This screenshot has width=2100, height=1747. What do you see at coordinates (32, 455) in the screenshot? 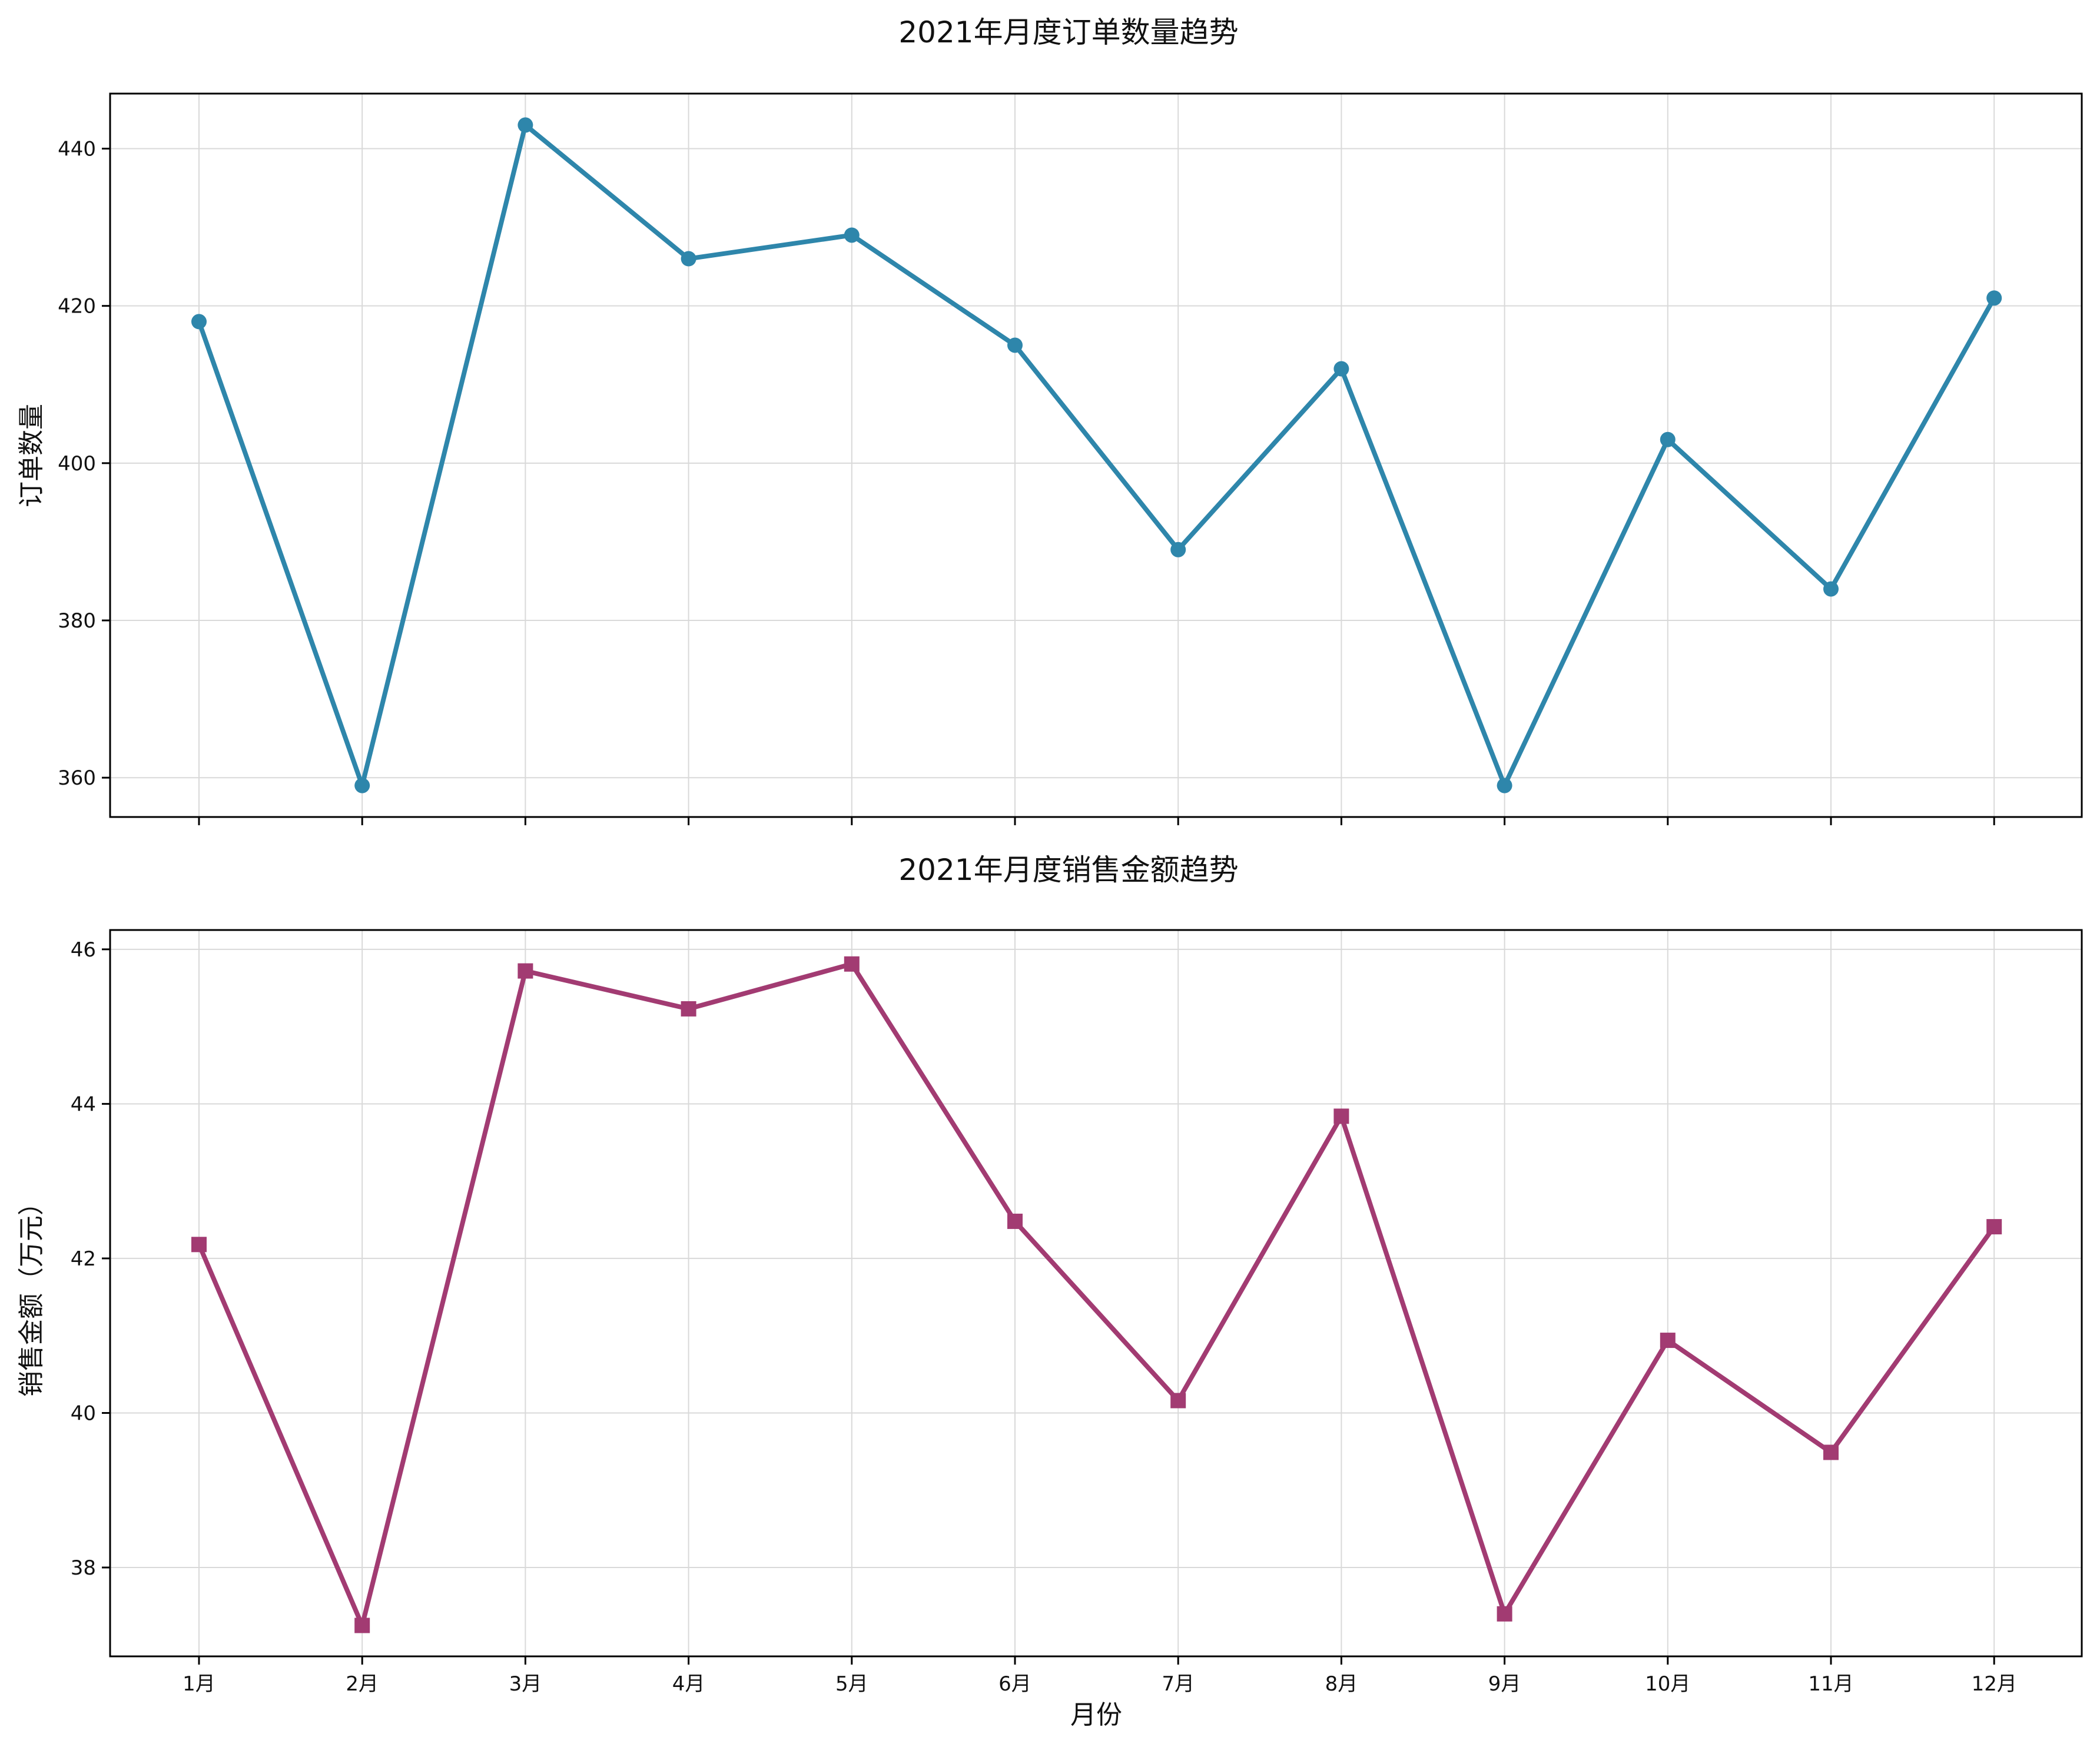
I see `y-axis-label: 订单数量` at bounding box center [32, 455].